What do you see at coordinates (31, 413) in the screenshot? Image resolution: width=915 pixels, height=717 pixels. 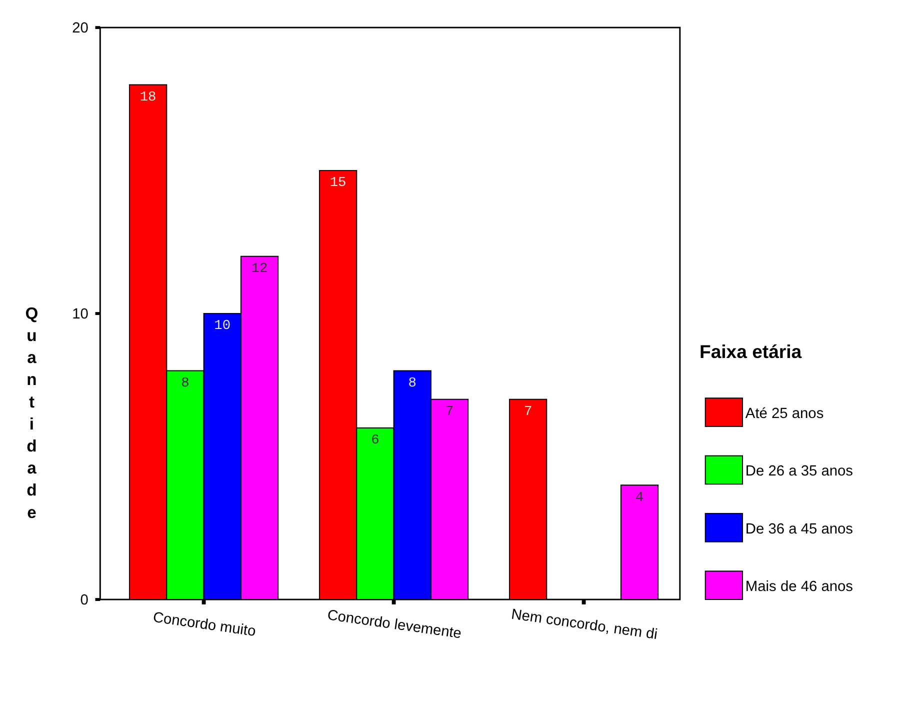 I see `text: Quantidade` at bounding box center [31, 413].